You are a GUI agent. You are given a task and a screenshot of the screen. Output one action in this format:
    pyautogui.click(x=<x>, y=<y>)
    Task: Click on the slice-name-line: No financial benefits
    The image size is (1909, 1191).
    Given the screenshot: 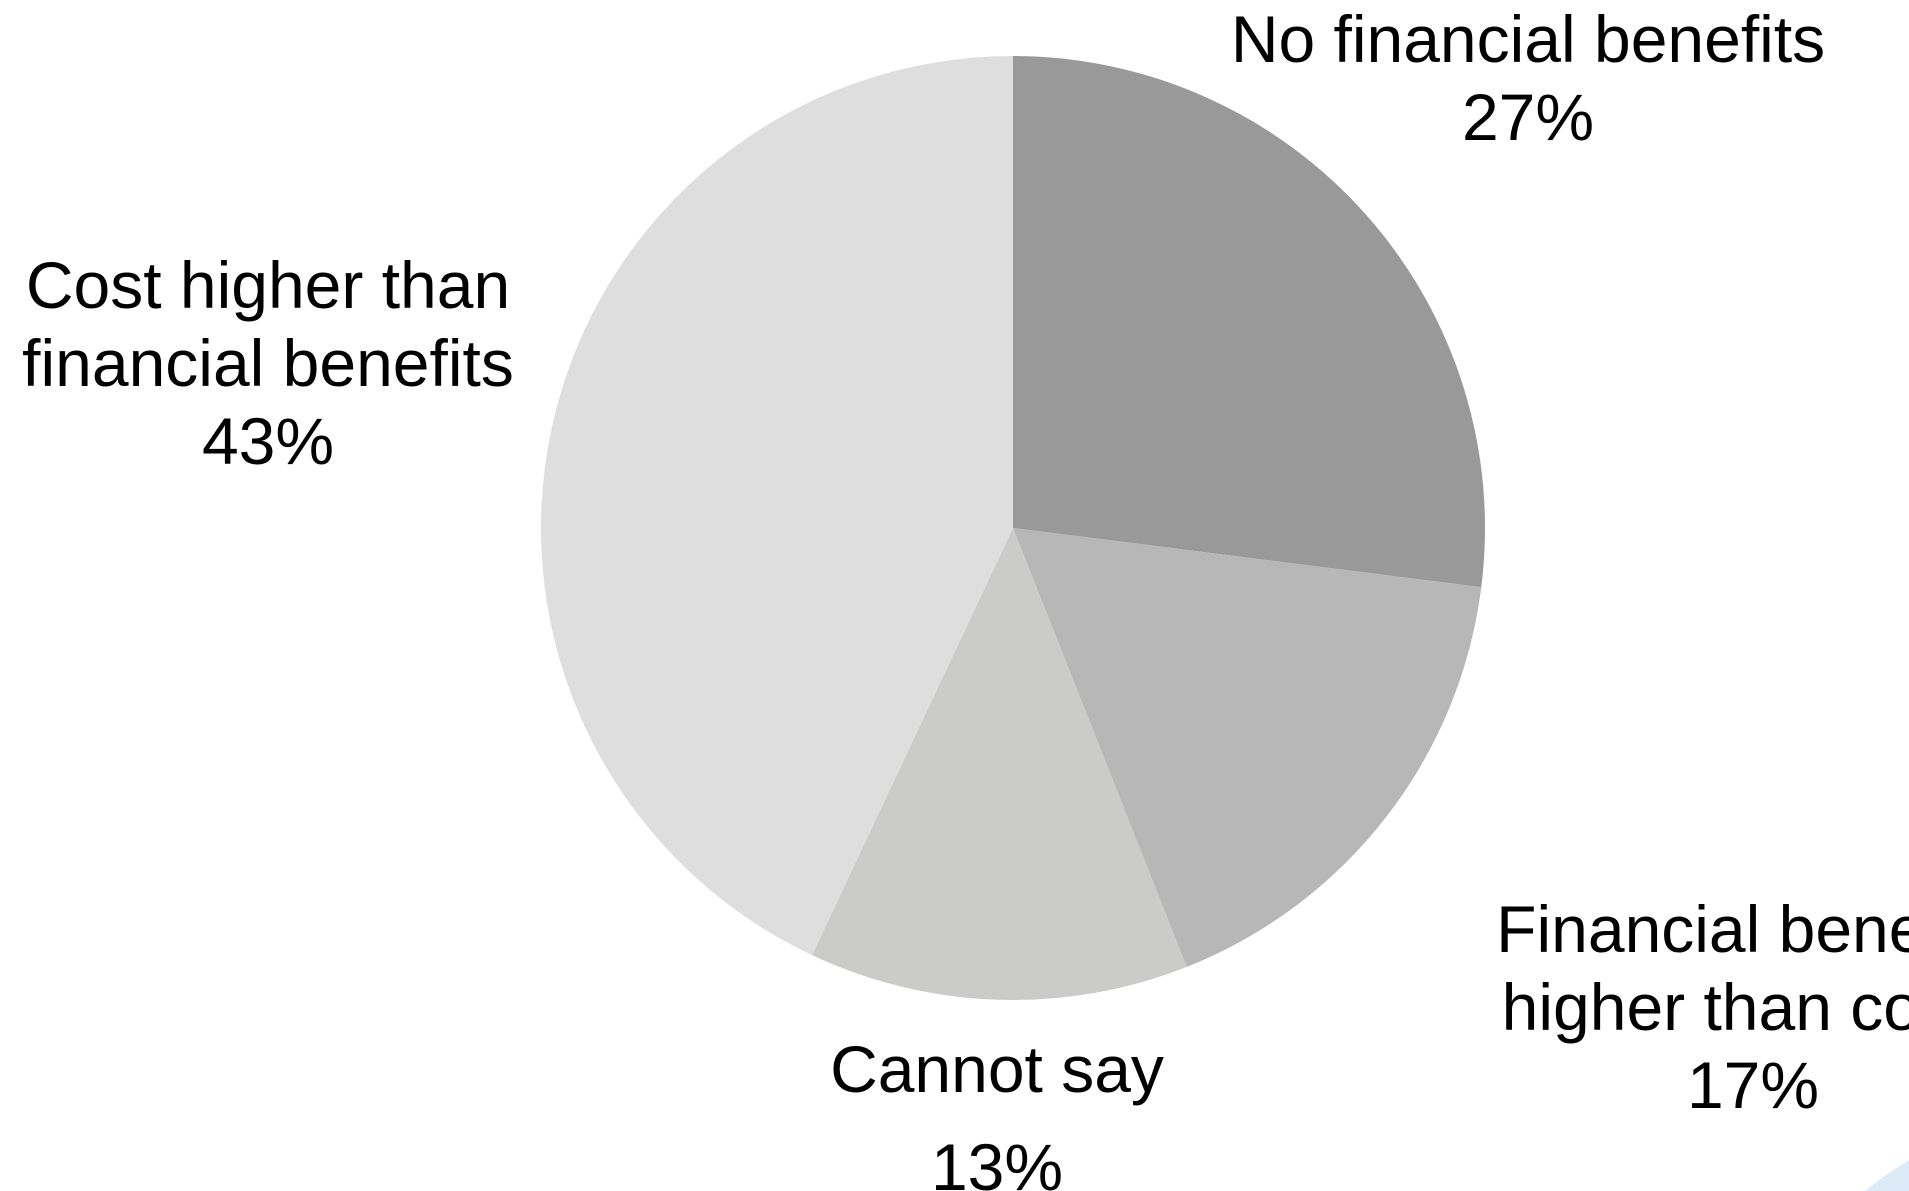 What is the action you would take?
    pyautogui.click(x=1528, y=39)
    